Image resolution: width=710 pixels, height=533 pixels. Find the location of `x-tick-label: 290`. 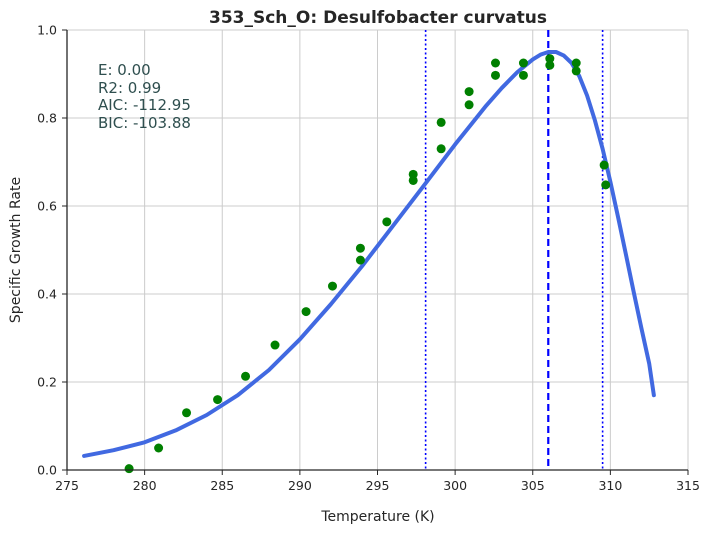

x-tick-label: 290 is located at coordinates (300, 485).